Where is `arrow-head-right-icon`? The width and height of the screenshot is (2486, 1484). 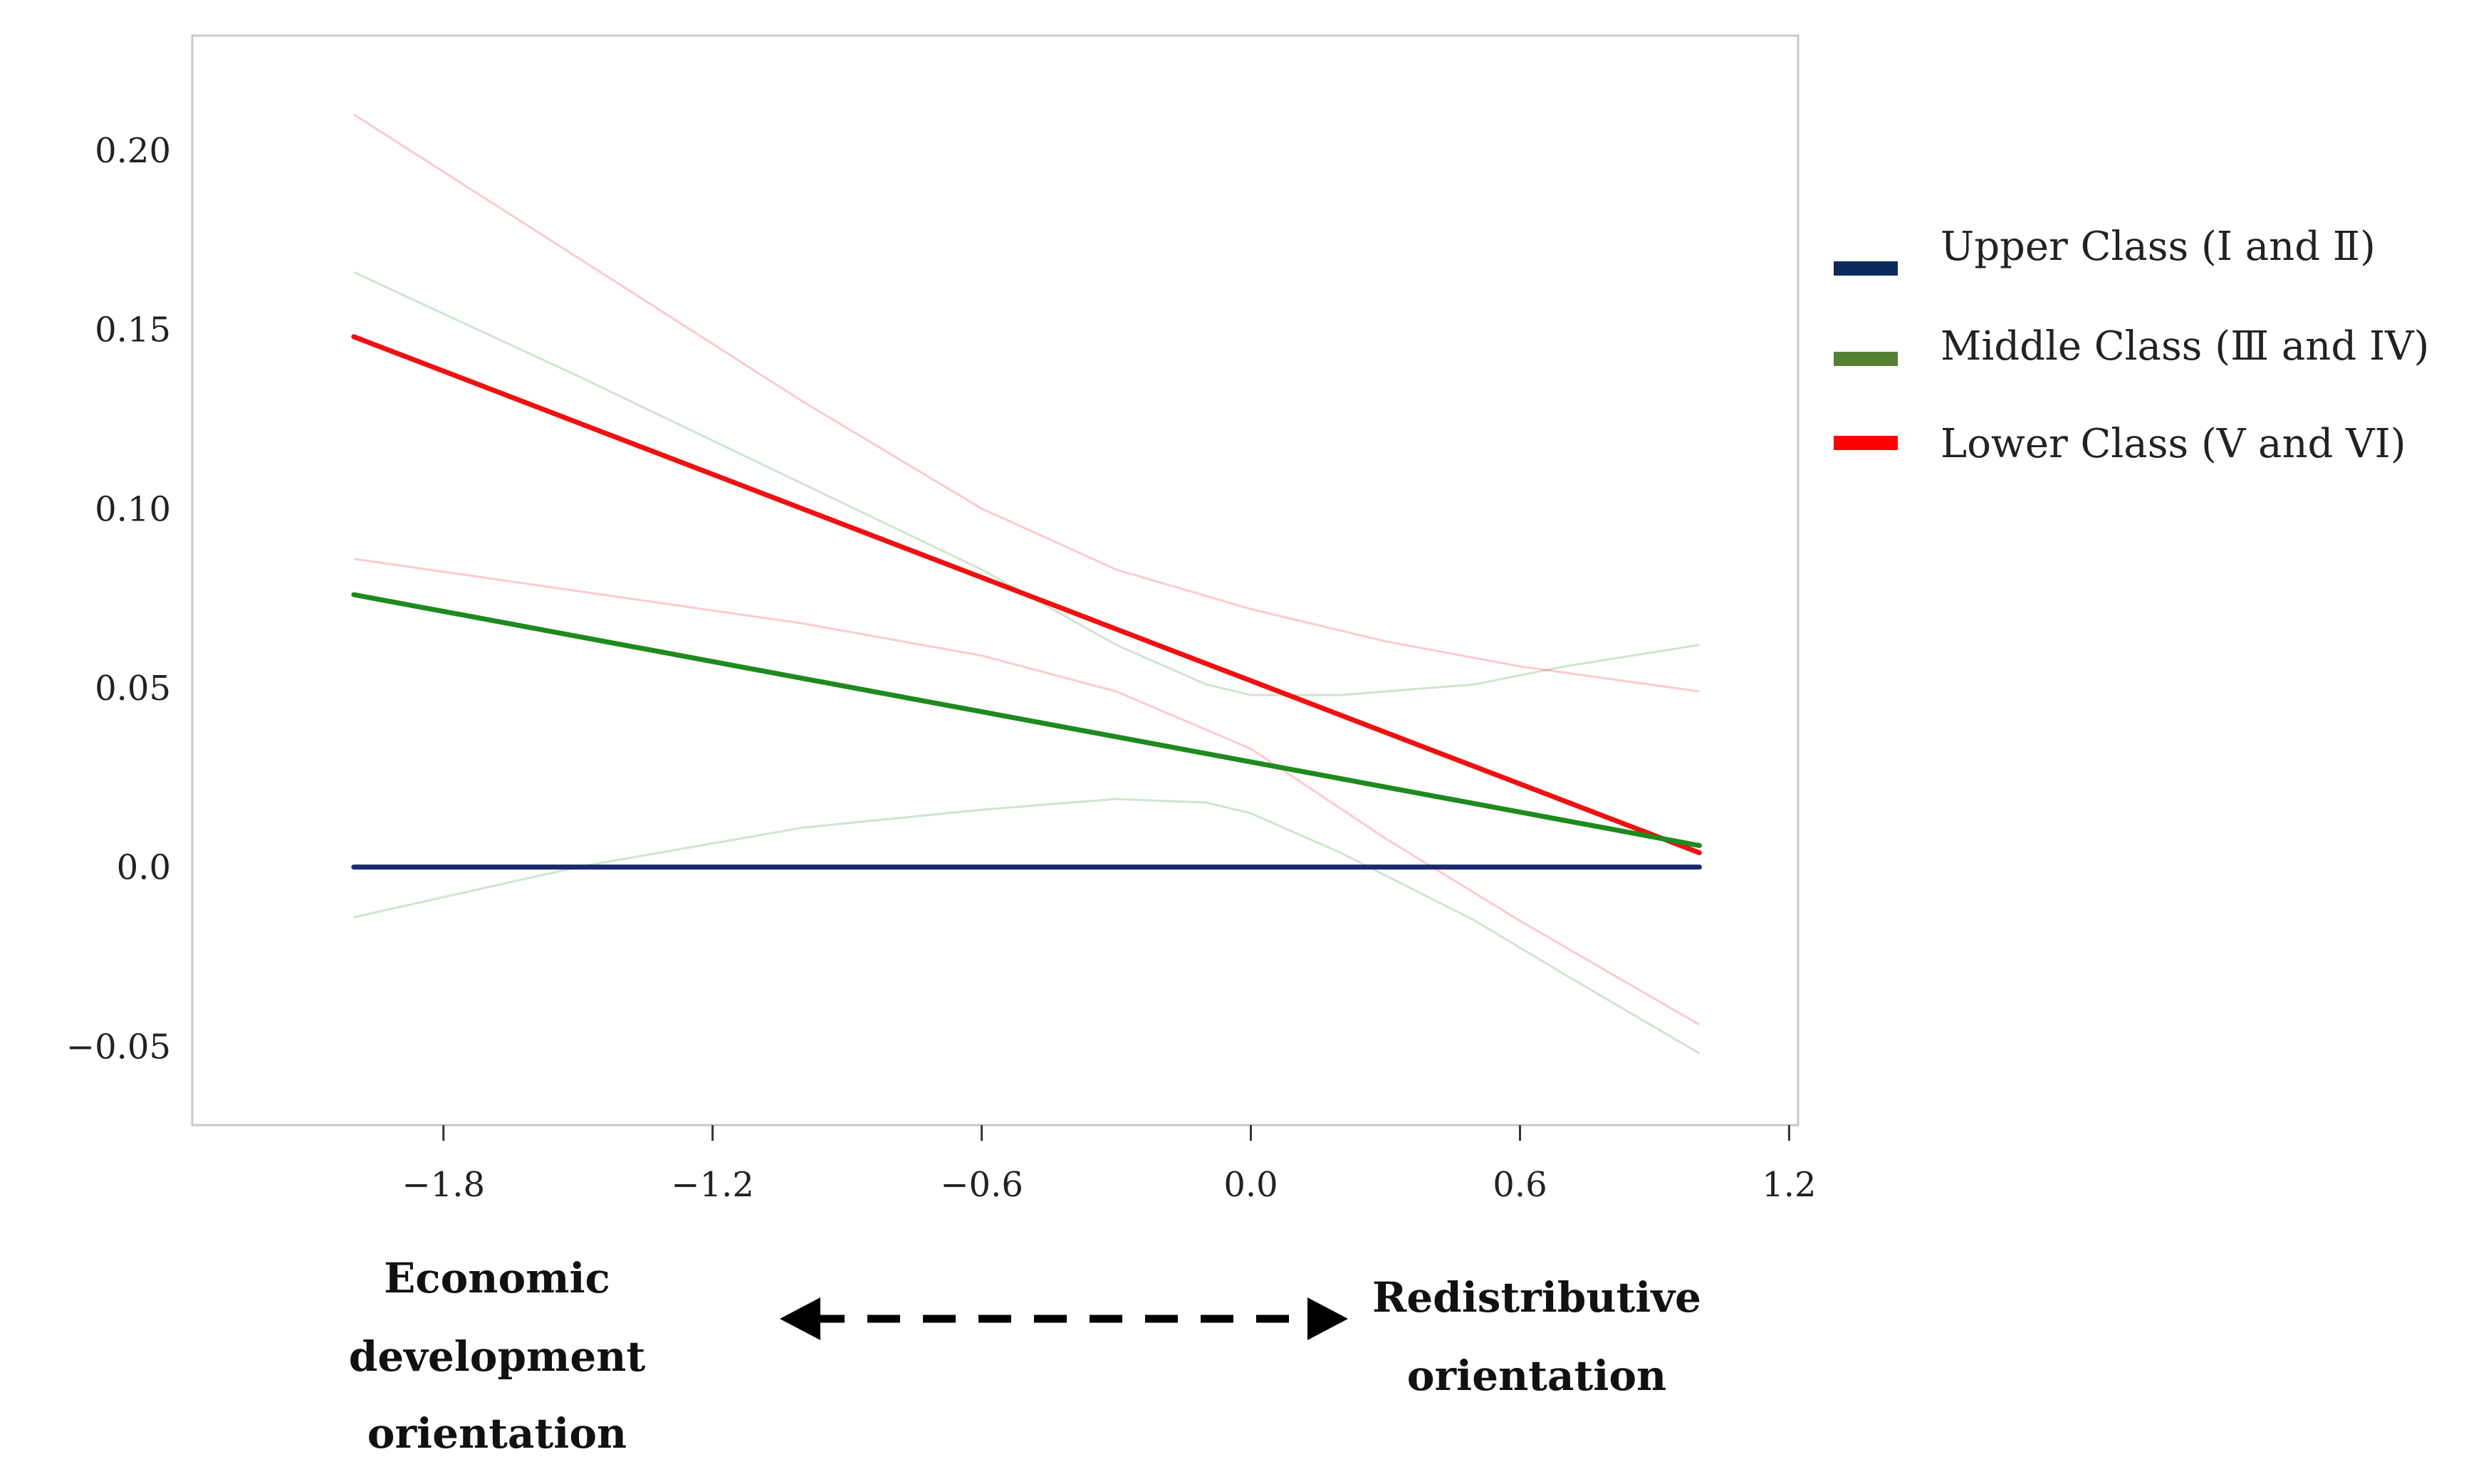 arrow-head-right-icon is located at coordinates (1327, 1318).